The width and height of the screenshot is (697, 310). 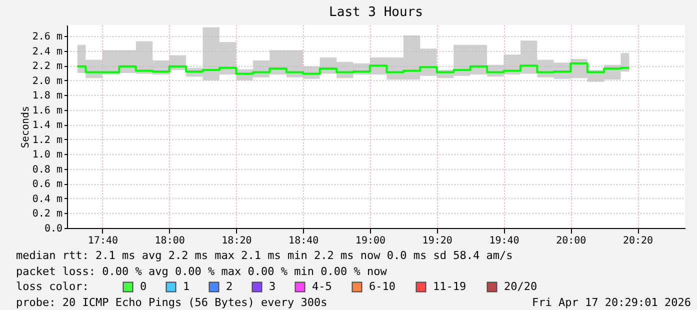 I want to click on y-tick-label: 2.2 m, so click(x=47, y=66).